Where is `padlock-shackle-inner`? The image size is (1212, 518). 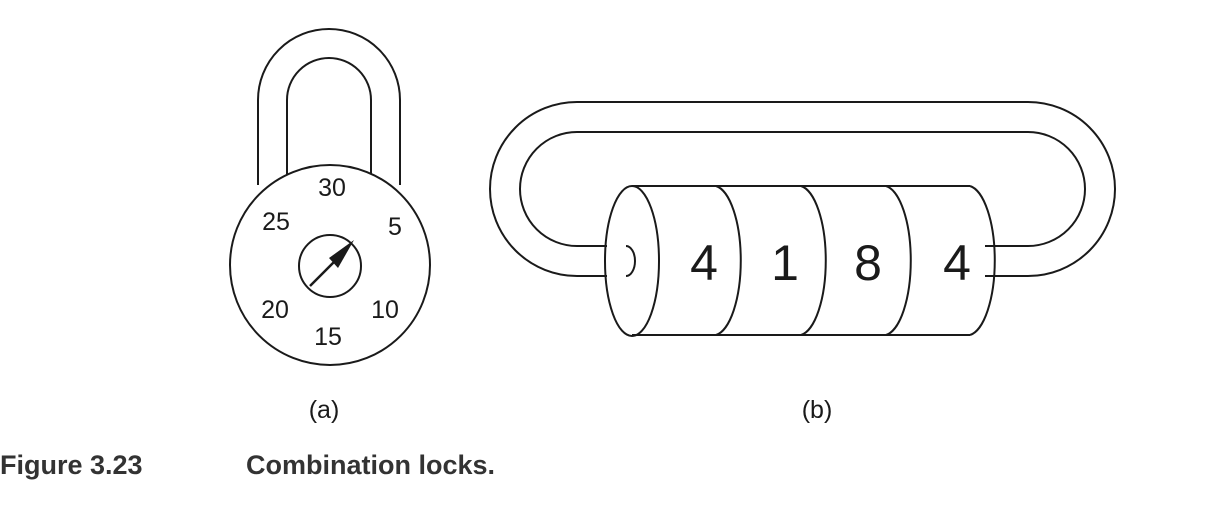 padlock-shackle-inner is located at coordinates (329, 116).